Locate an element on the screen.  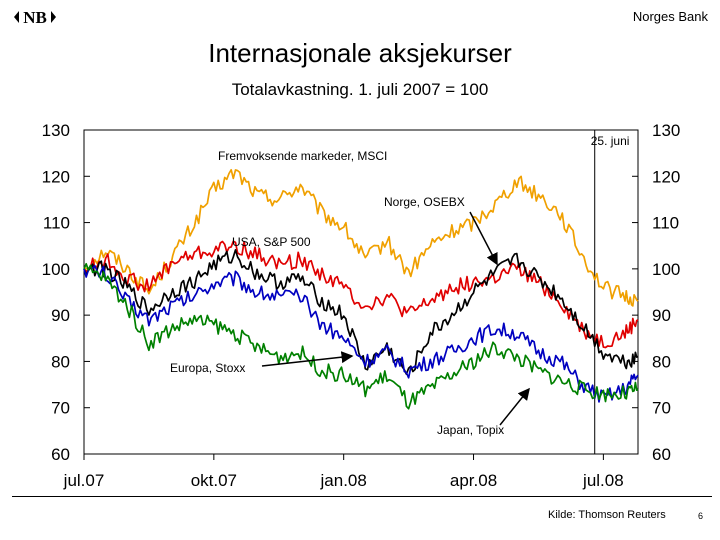
norges-bank-logo: NB is located at coordinates (35, 17).